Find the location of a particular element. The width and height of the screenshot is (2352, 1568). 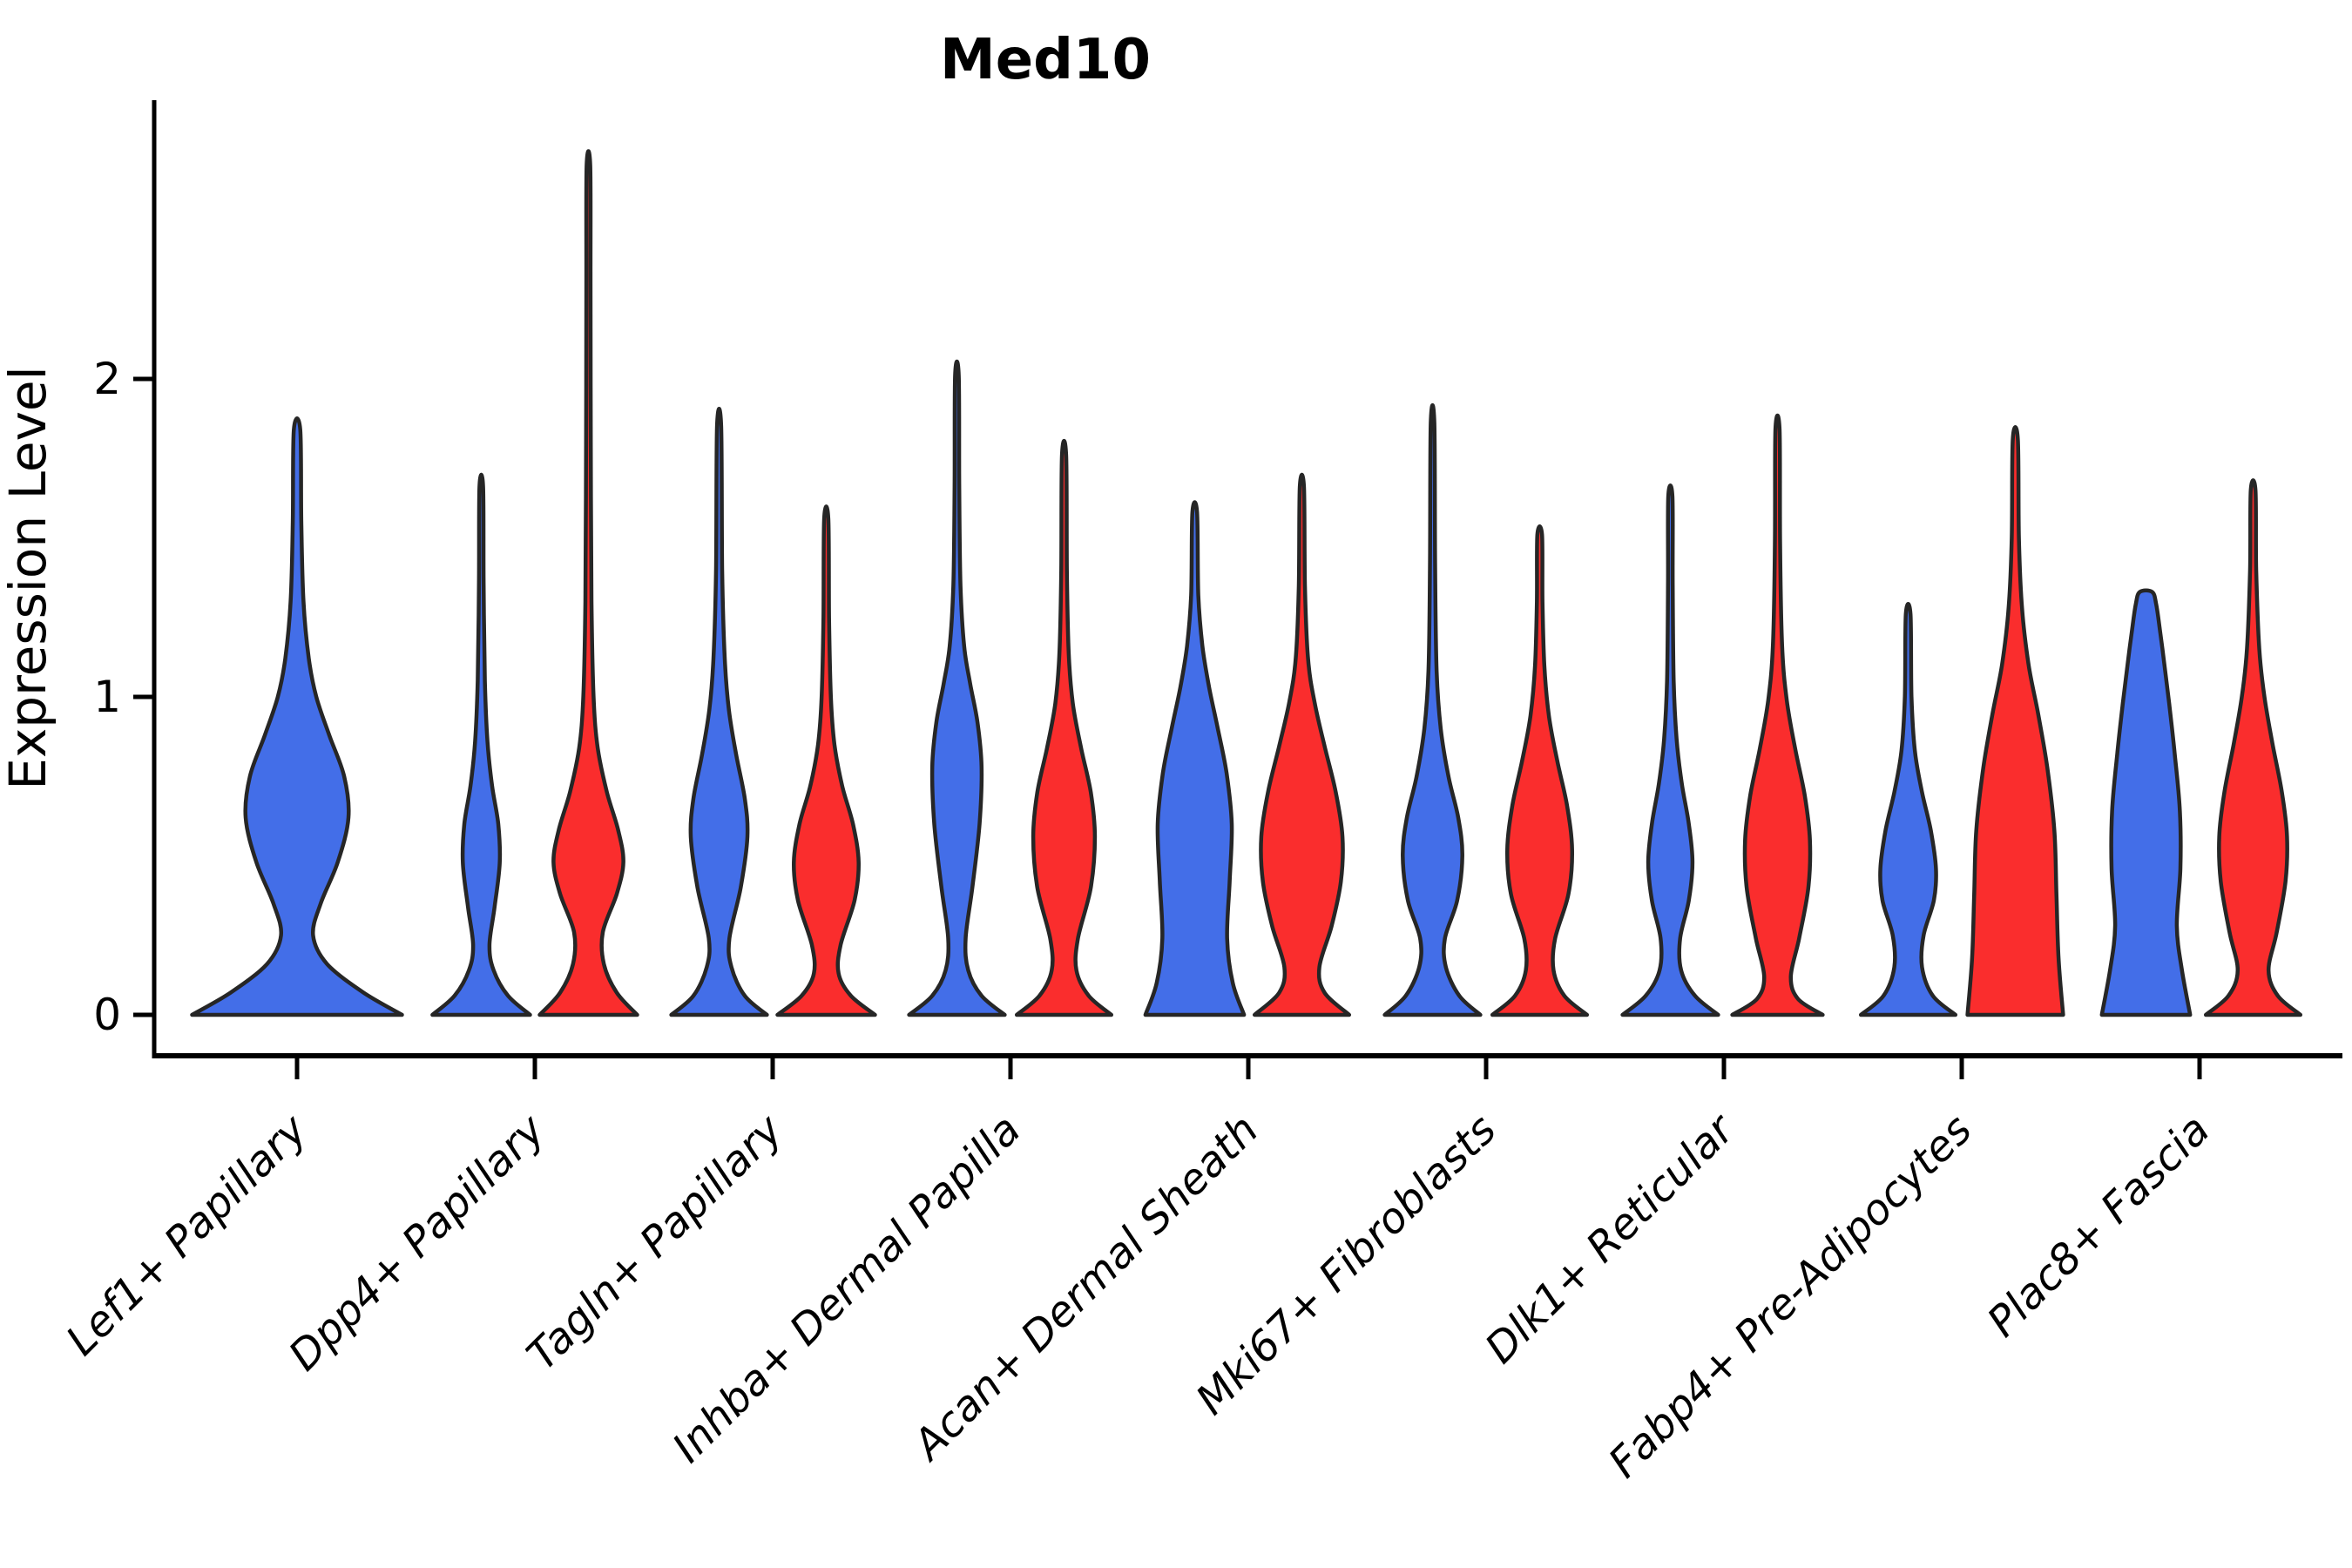

x-tick-label-plac8-fascia: Plac8+ Fascia is located at coordinates (2099, 1226).